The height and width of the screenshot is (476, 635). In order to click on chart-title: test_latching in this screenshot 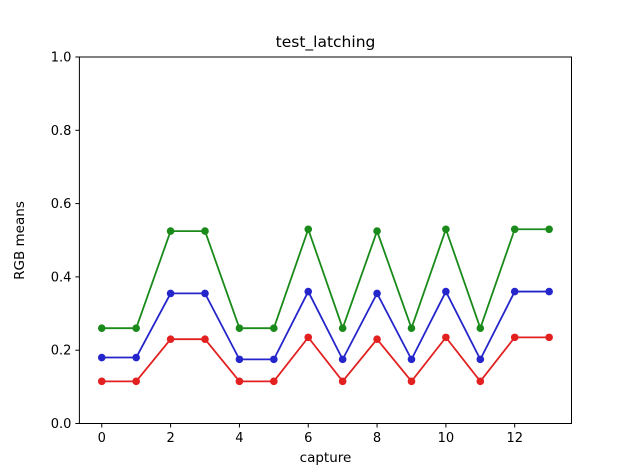, I will do `click(326, 42)`.